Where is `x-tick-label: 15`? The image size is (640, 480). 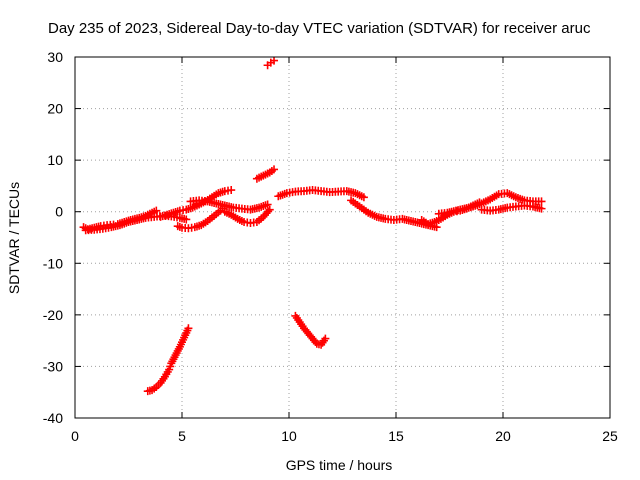 x-tick-label: 15 is located at coordinates (396, 436).